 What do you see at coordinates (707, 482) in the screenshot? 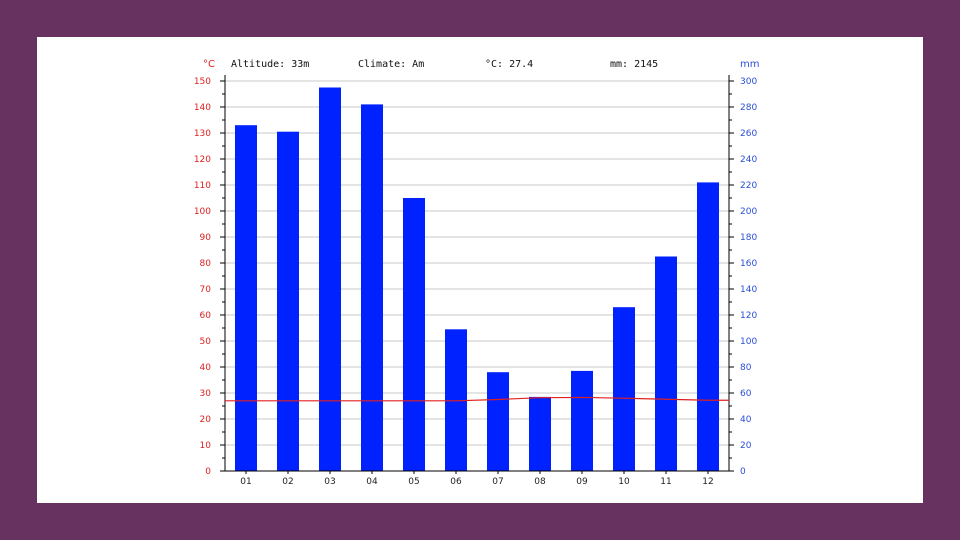
I see `x-tick-label: 12` at bounding box center [707, 482].